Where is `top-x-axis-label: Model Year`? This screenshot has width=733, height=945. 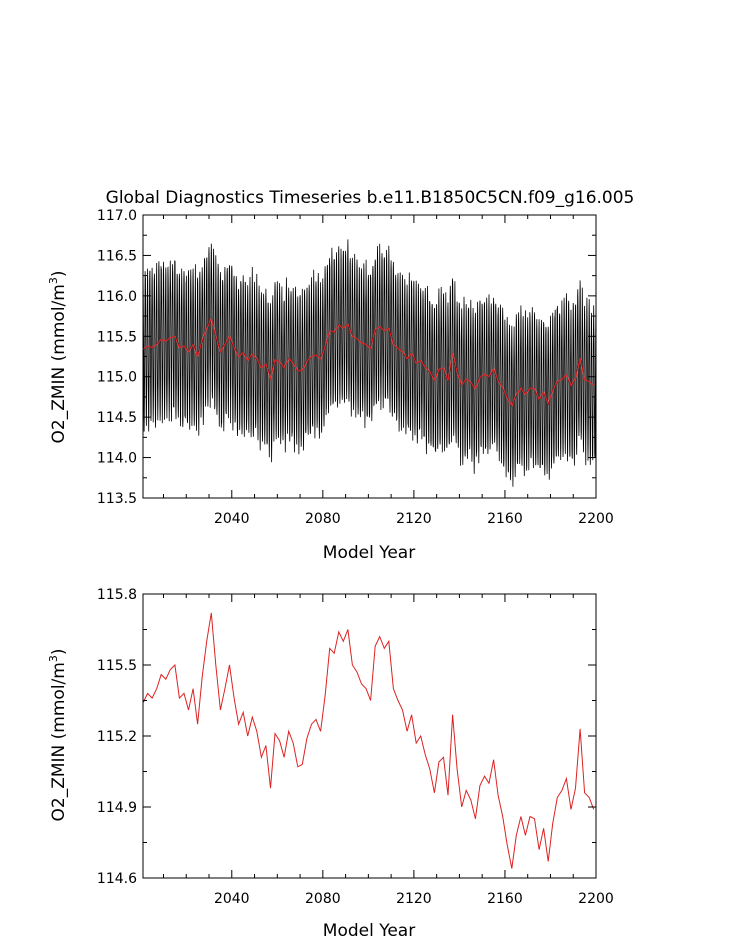 top-x-axis-label: Model Year is located at coordinates (369, 553).